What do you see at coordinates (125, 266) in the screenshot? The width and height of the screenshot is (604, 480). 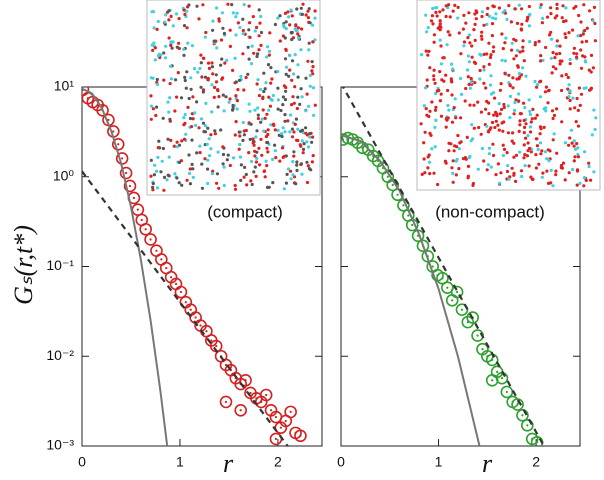 I see `gaussian-curve` at bounding box center [125, 266].